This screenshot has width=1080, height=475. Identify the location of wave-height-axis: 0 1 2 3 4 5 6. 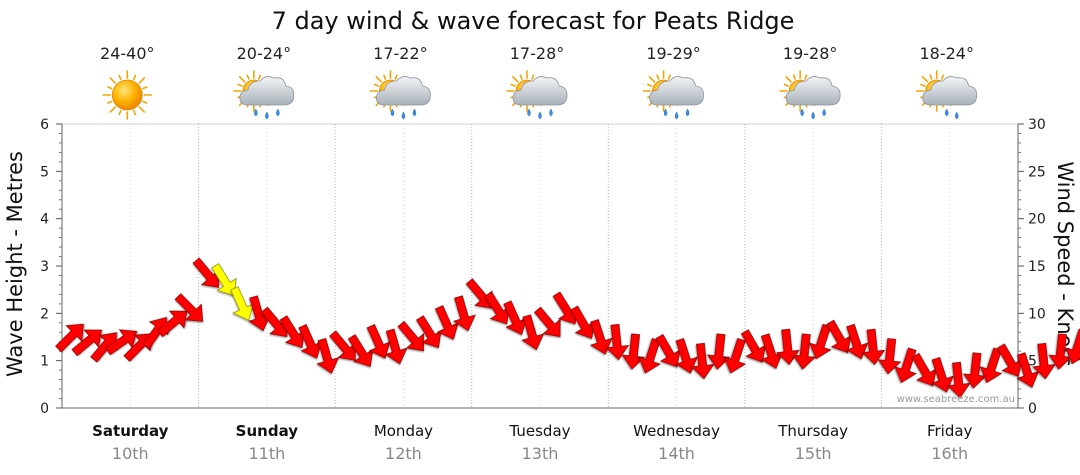
(51, 267).